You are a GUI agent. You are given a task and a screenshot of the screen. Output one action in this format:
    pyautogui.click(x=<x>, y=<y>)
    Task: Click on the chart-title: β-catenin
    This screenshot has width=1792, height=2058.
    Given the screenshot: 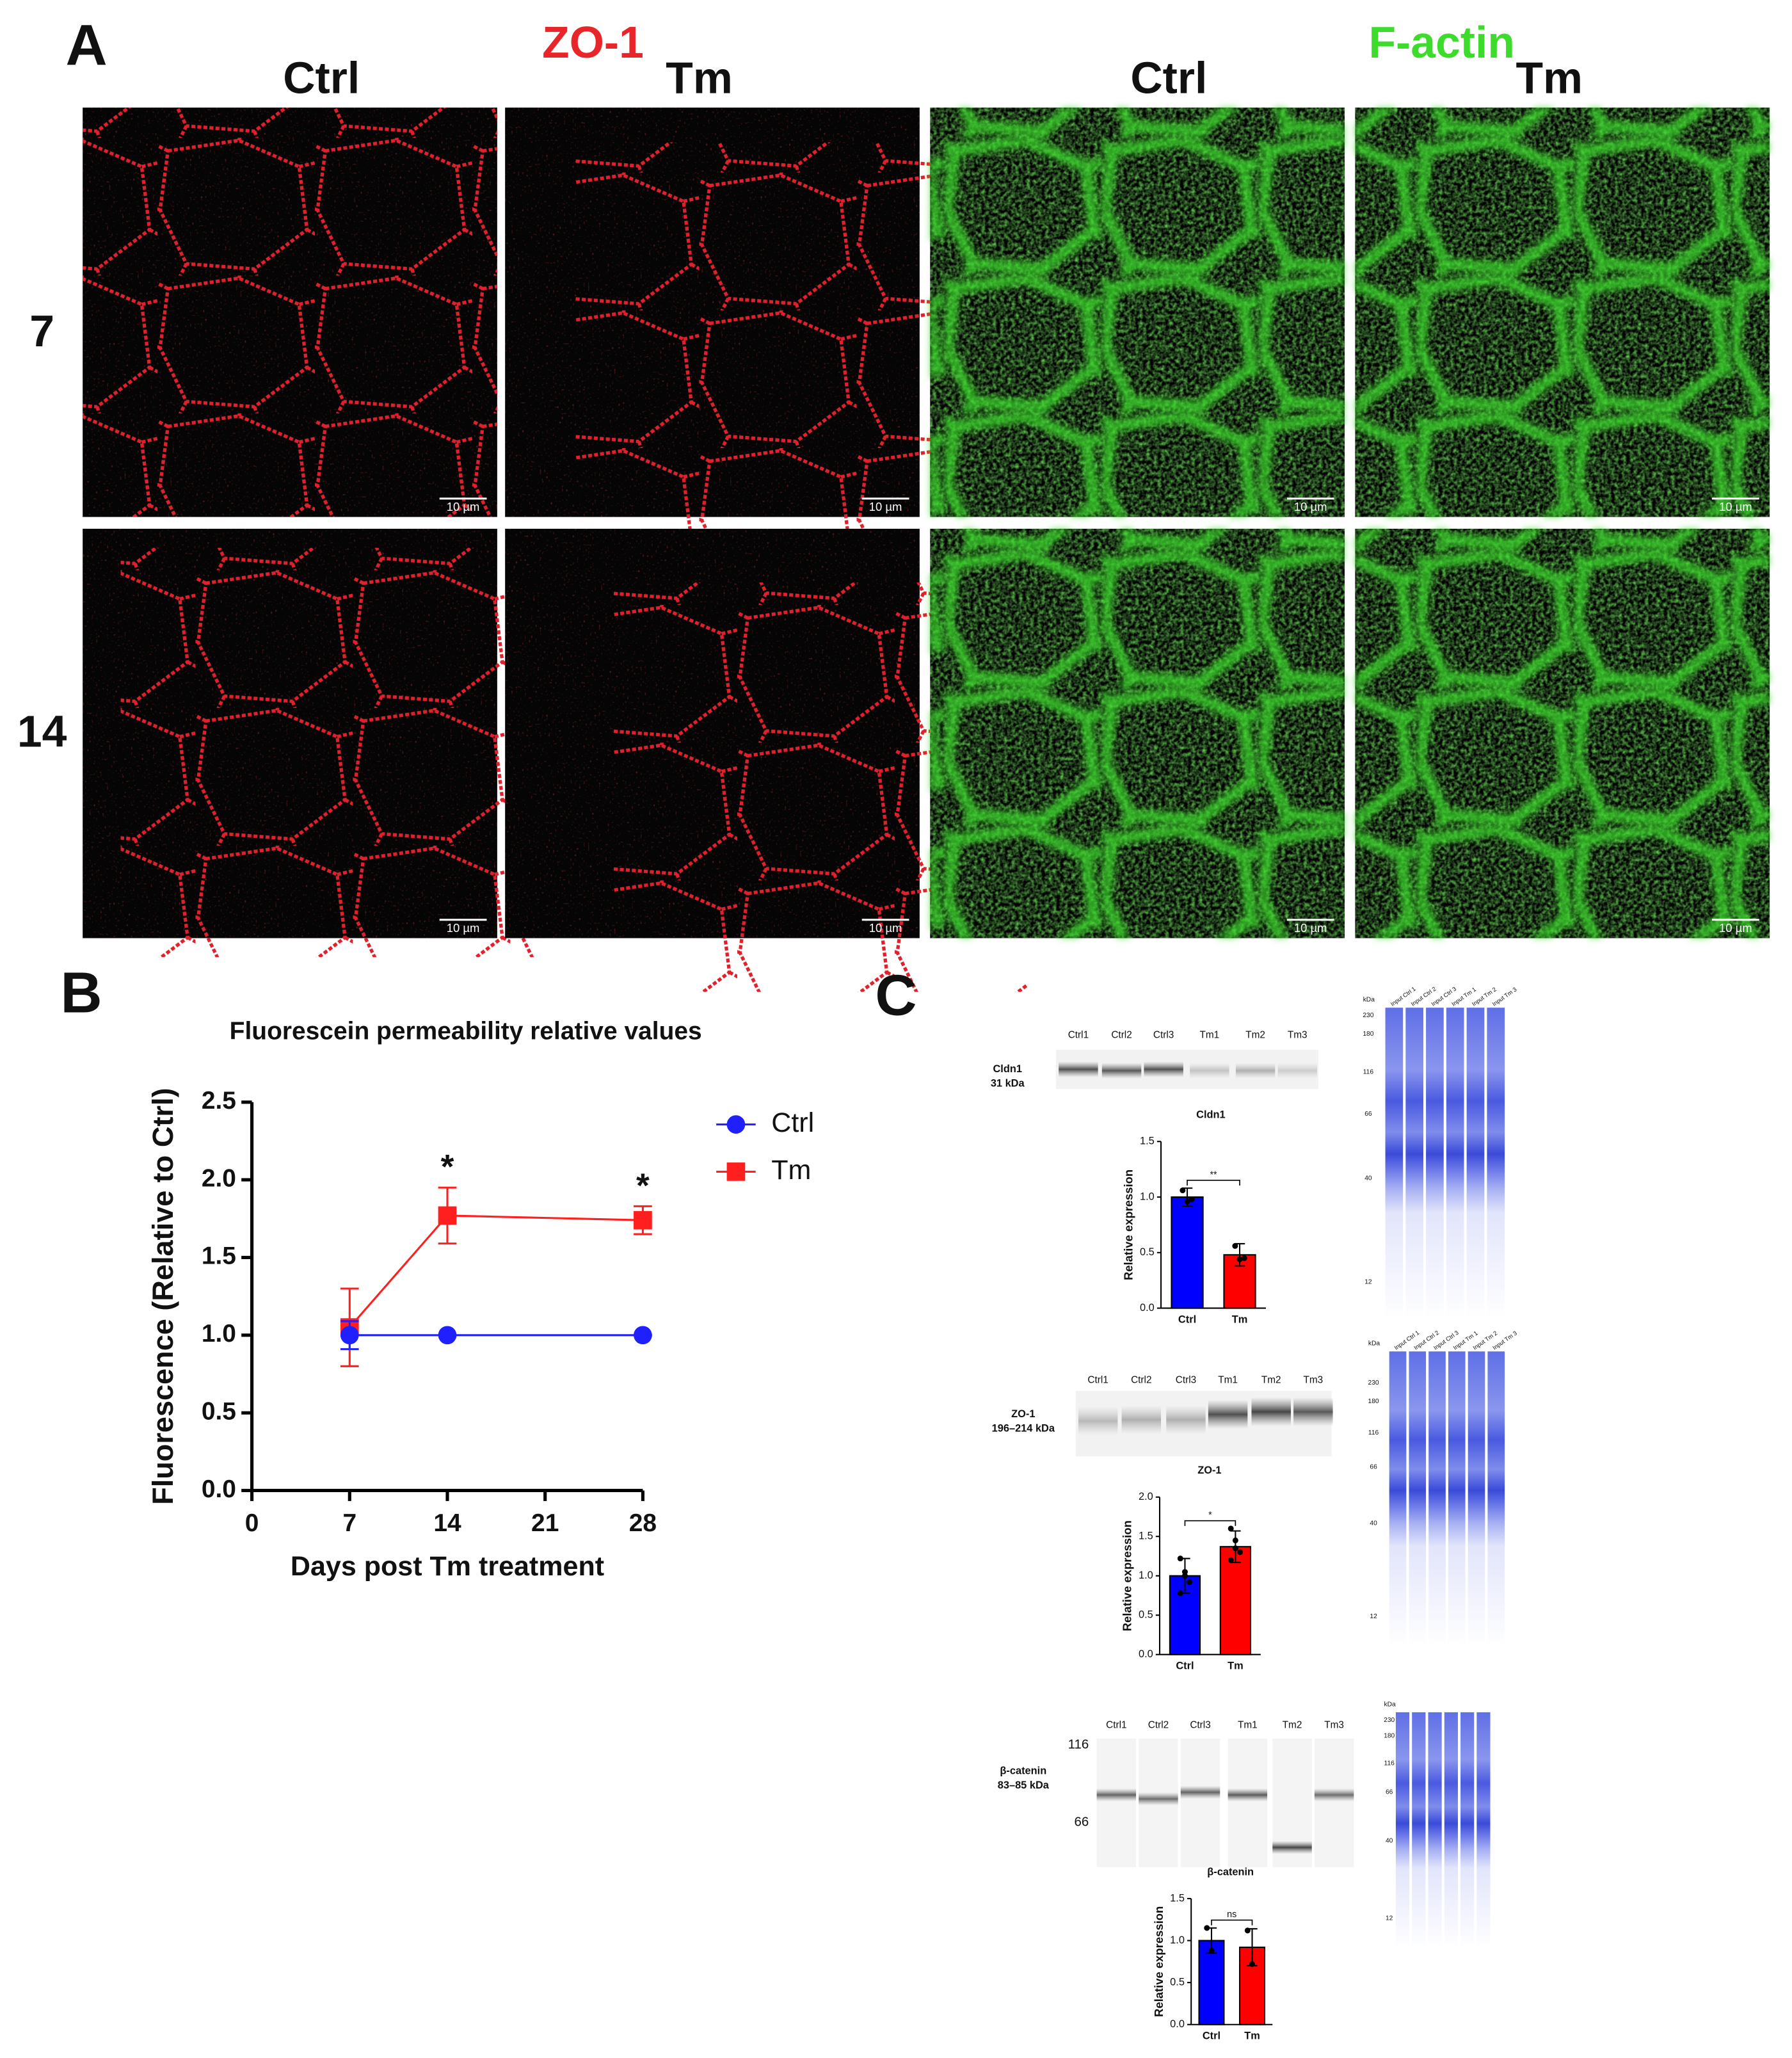 What is the action you would take?
    pyautogui.click(x=1230, y=1872)
    